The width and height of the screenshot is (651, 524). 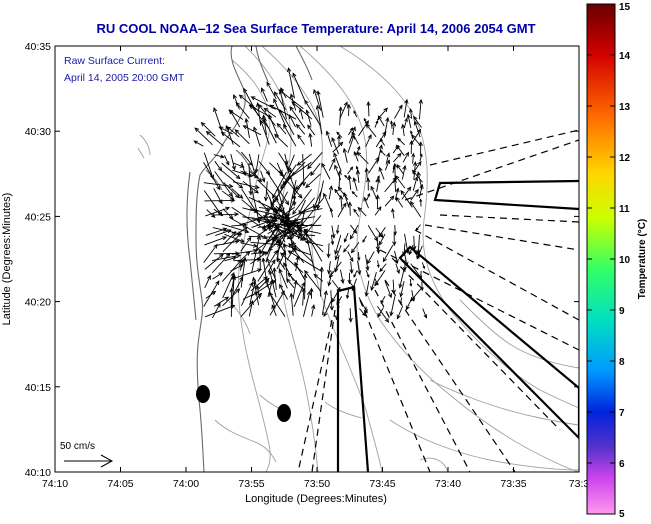 What do you see at coordinates (579, 484) in the screenshot?
I see `x-tick-label: 73:3` at bounding box center [579, 484].